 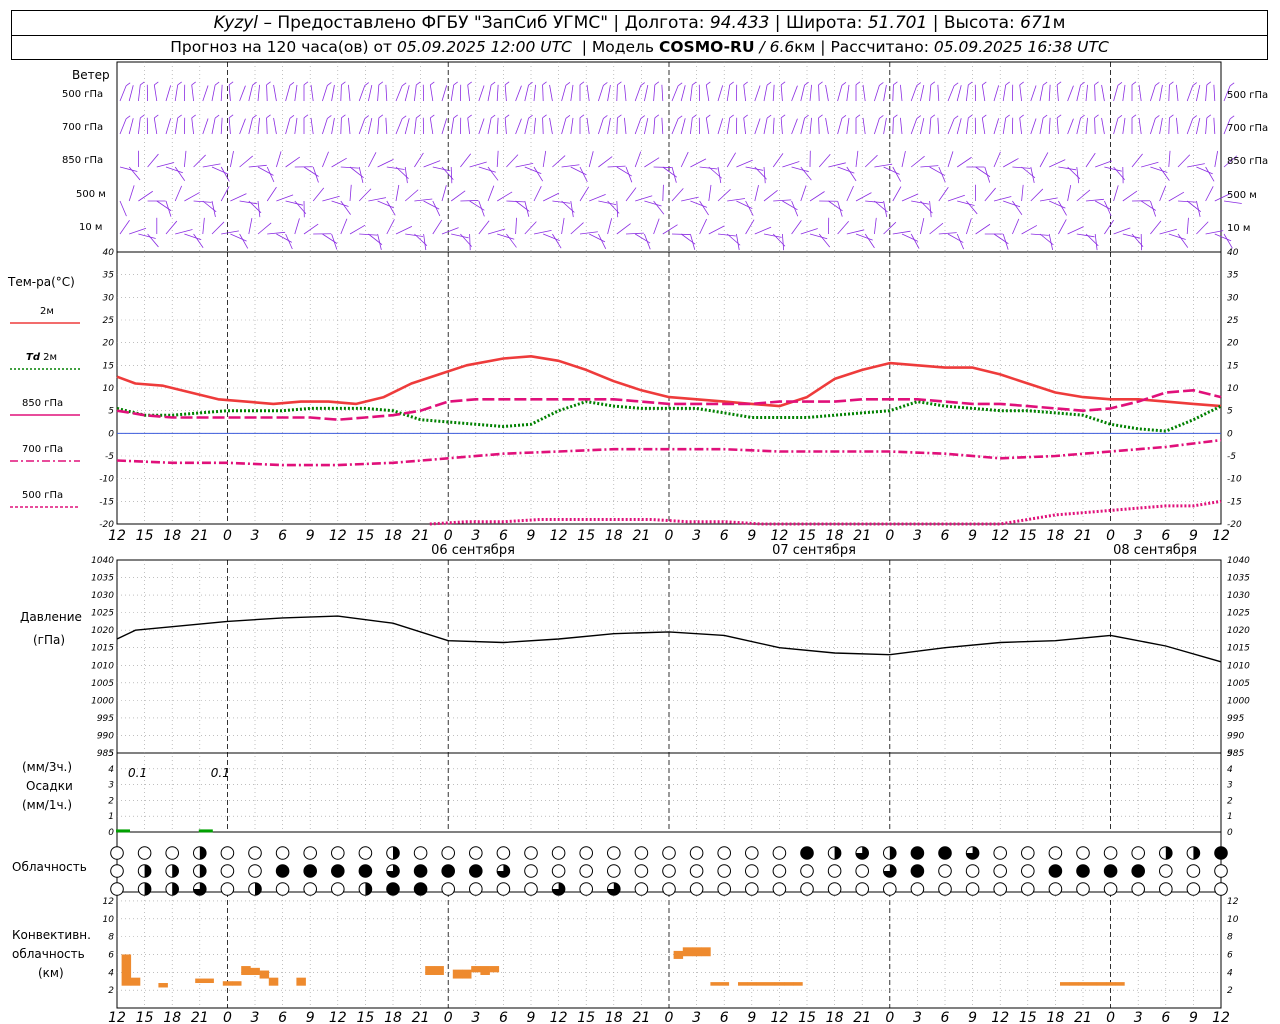 What do you see at coordinates (1247, 95) in the screenshot?
I see `wind-level-right: 500 гПа` at bounding box center [1247, 95].